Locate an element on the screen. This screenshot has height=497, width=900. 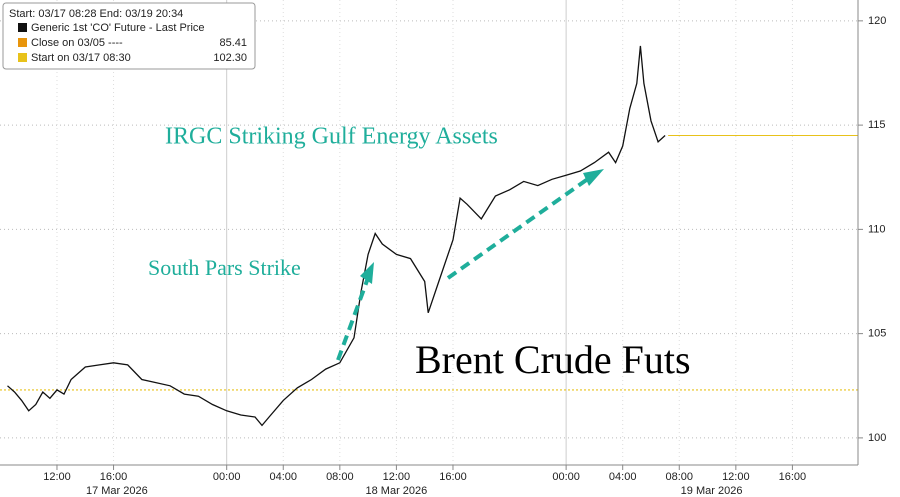
x-date-label: 17 Mar 2026 is located at coordinates (117, 491).